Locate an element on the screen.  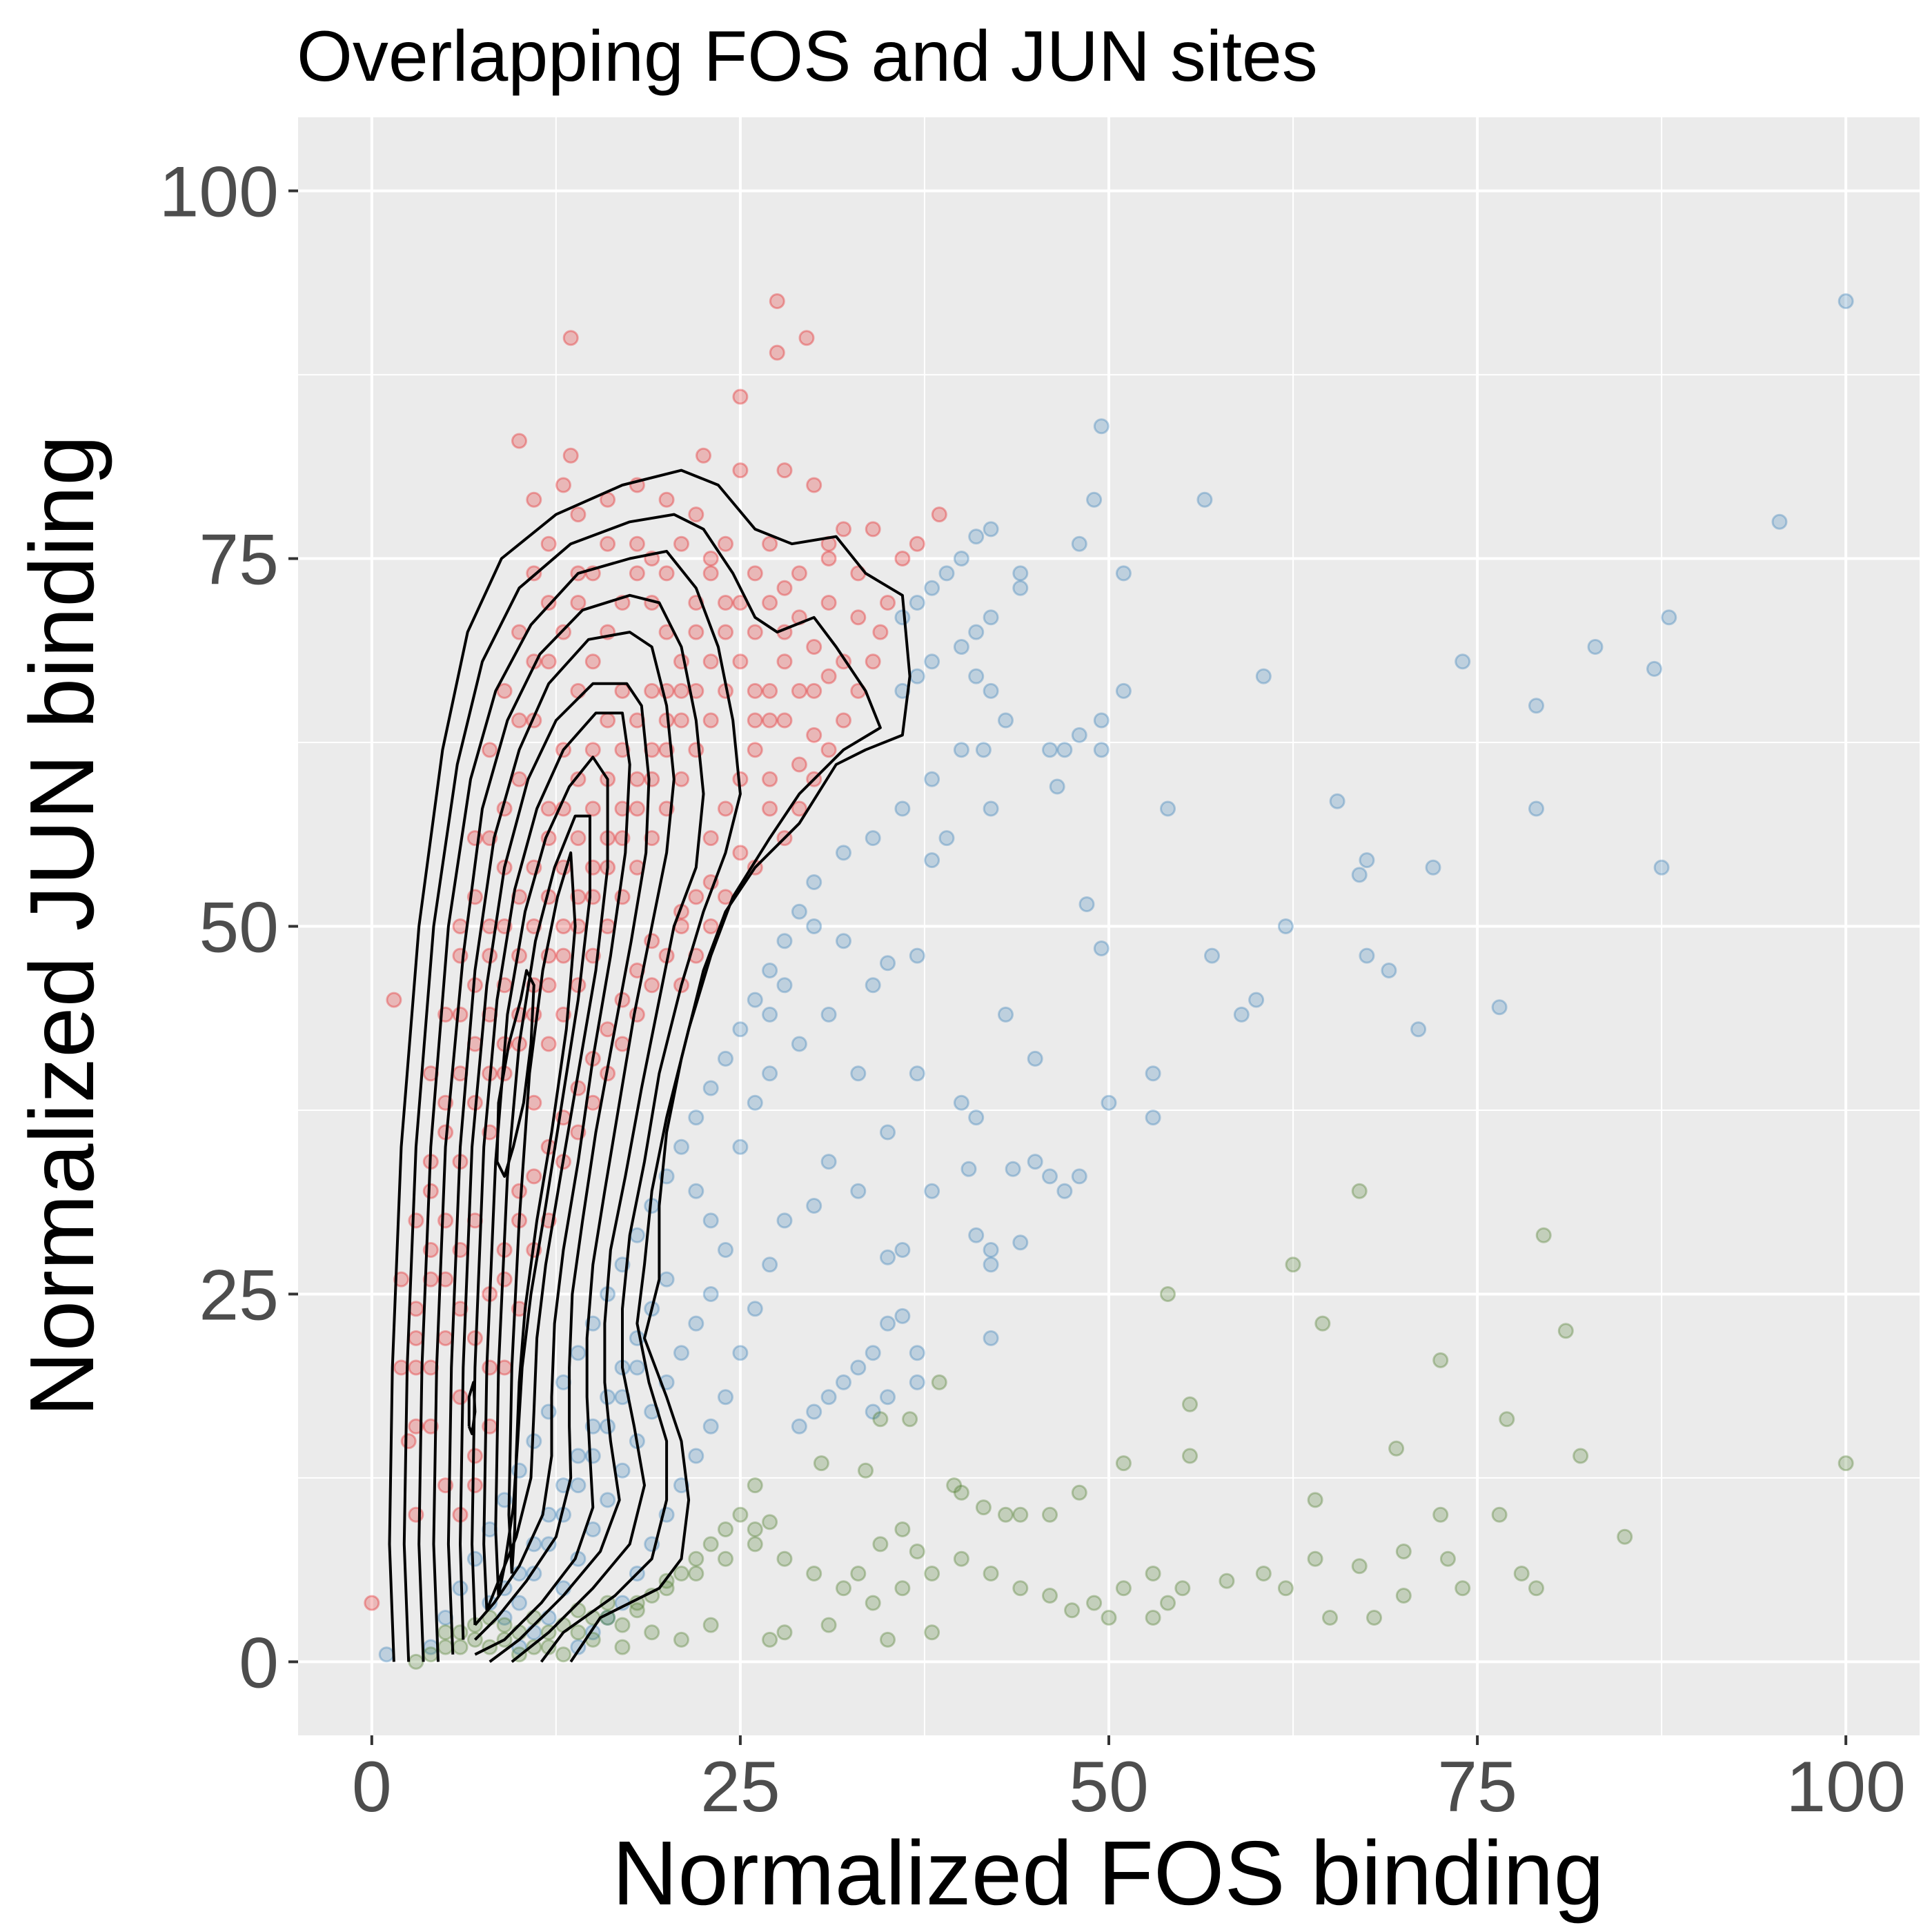
x-axis-title: Normalized FOS binding is located at coordinates (1108, 1873).